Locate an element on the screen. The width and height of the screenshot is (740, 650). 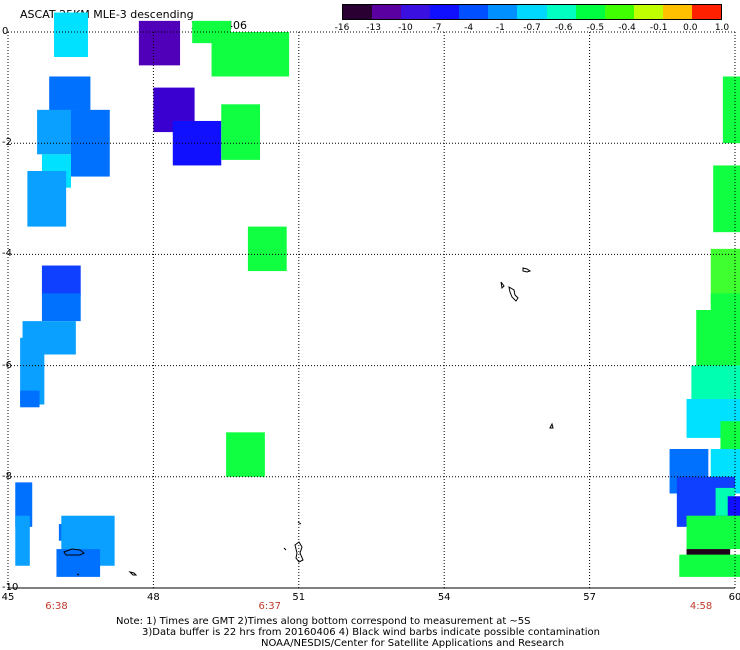
legend-label: -4 is located at coordinates (469, 28).